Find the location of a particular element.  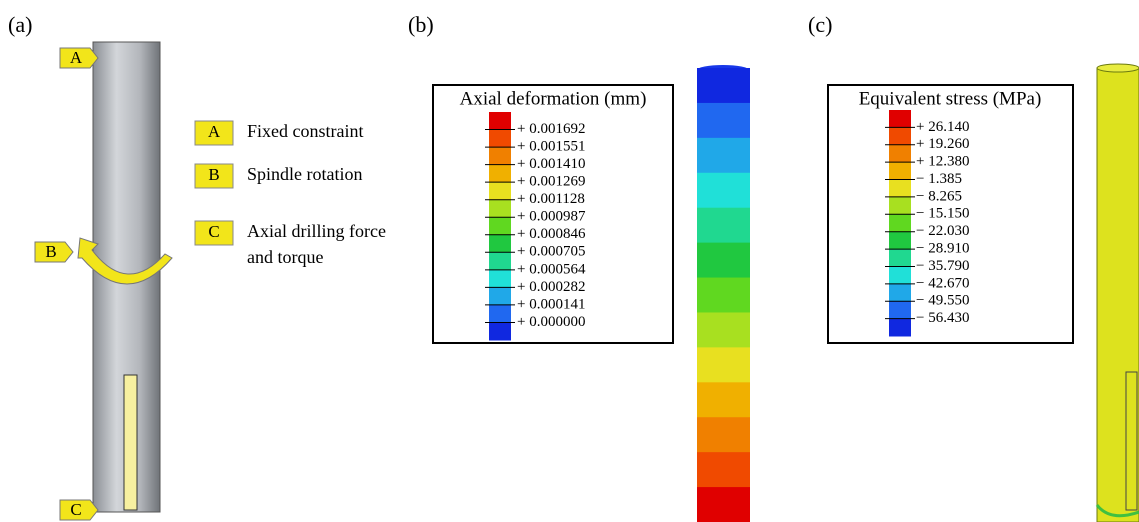

level-label: + 19.260 is located at coordinates (942, 144).